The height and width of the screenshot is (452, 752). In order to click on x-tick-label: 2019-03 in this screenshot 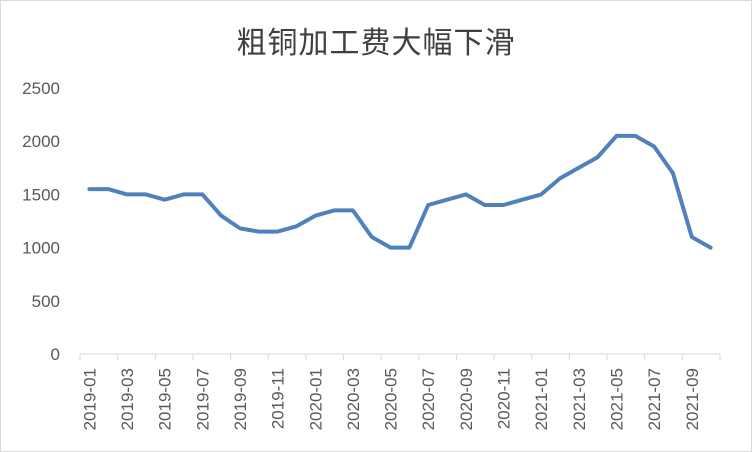, I will do `click(127, 399)`.